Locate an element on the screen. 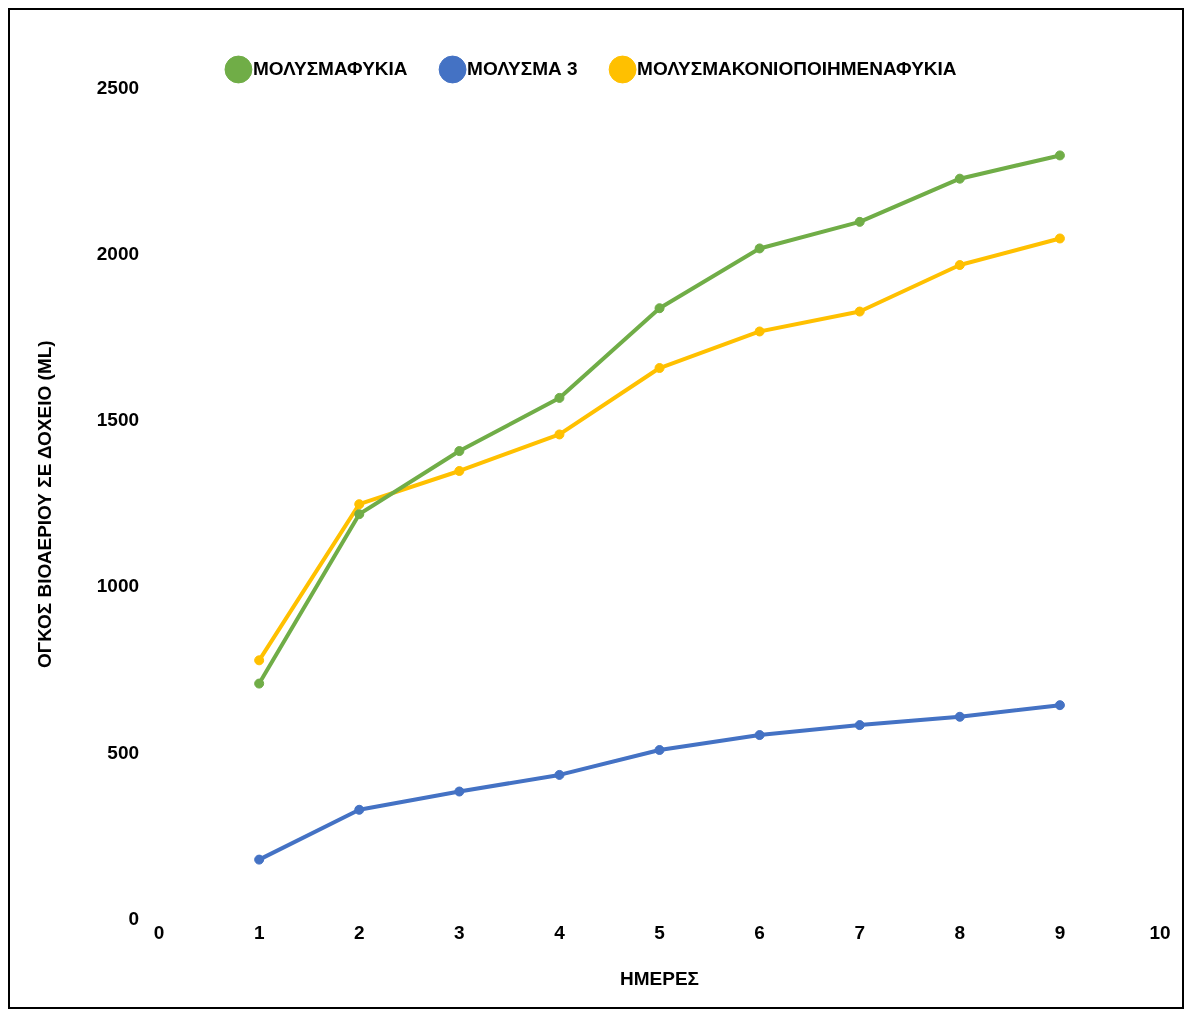 The height and width of the screenshot is (1021, 1196). x-tick-label: 0 is located at coordinates (159, 933).